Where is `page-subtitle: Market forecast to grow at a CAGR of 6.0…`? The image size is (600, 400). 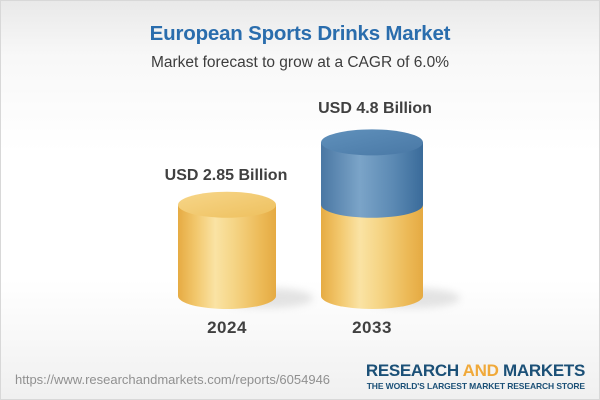 page-subtitle: Market forecast to grow at a CAGR of 6.0… is located at coordinates (300, 62).